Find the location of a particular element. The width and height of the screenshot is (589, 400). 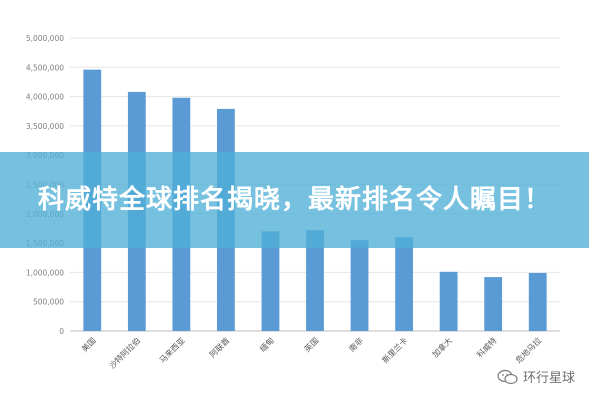

y-tick-label: 1,000,000 is located at coordinates (45, 272).